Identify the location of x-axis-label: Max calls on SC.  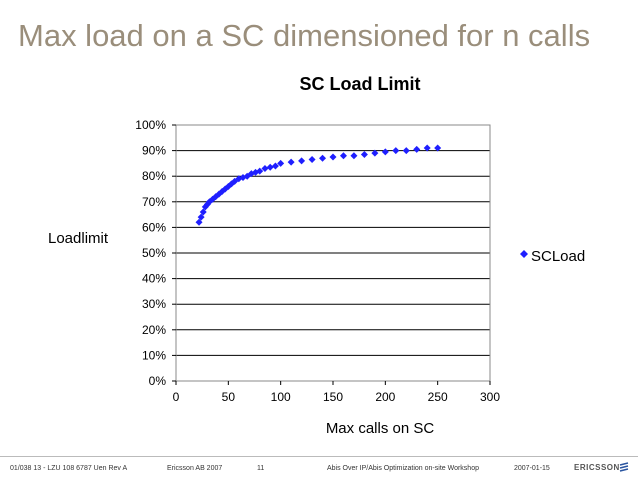
(380, 428).